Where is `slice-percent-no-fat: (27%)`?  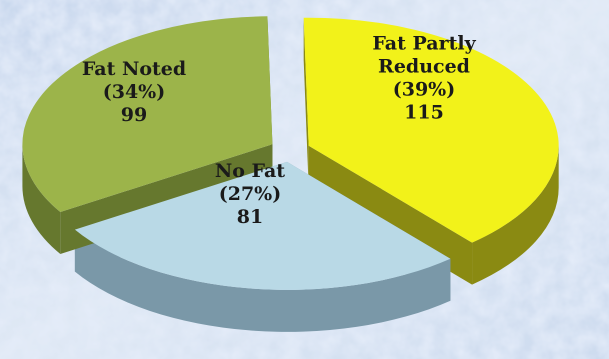
slice-percent-no-fat: (27%) is located at coordinates (250, 194).